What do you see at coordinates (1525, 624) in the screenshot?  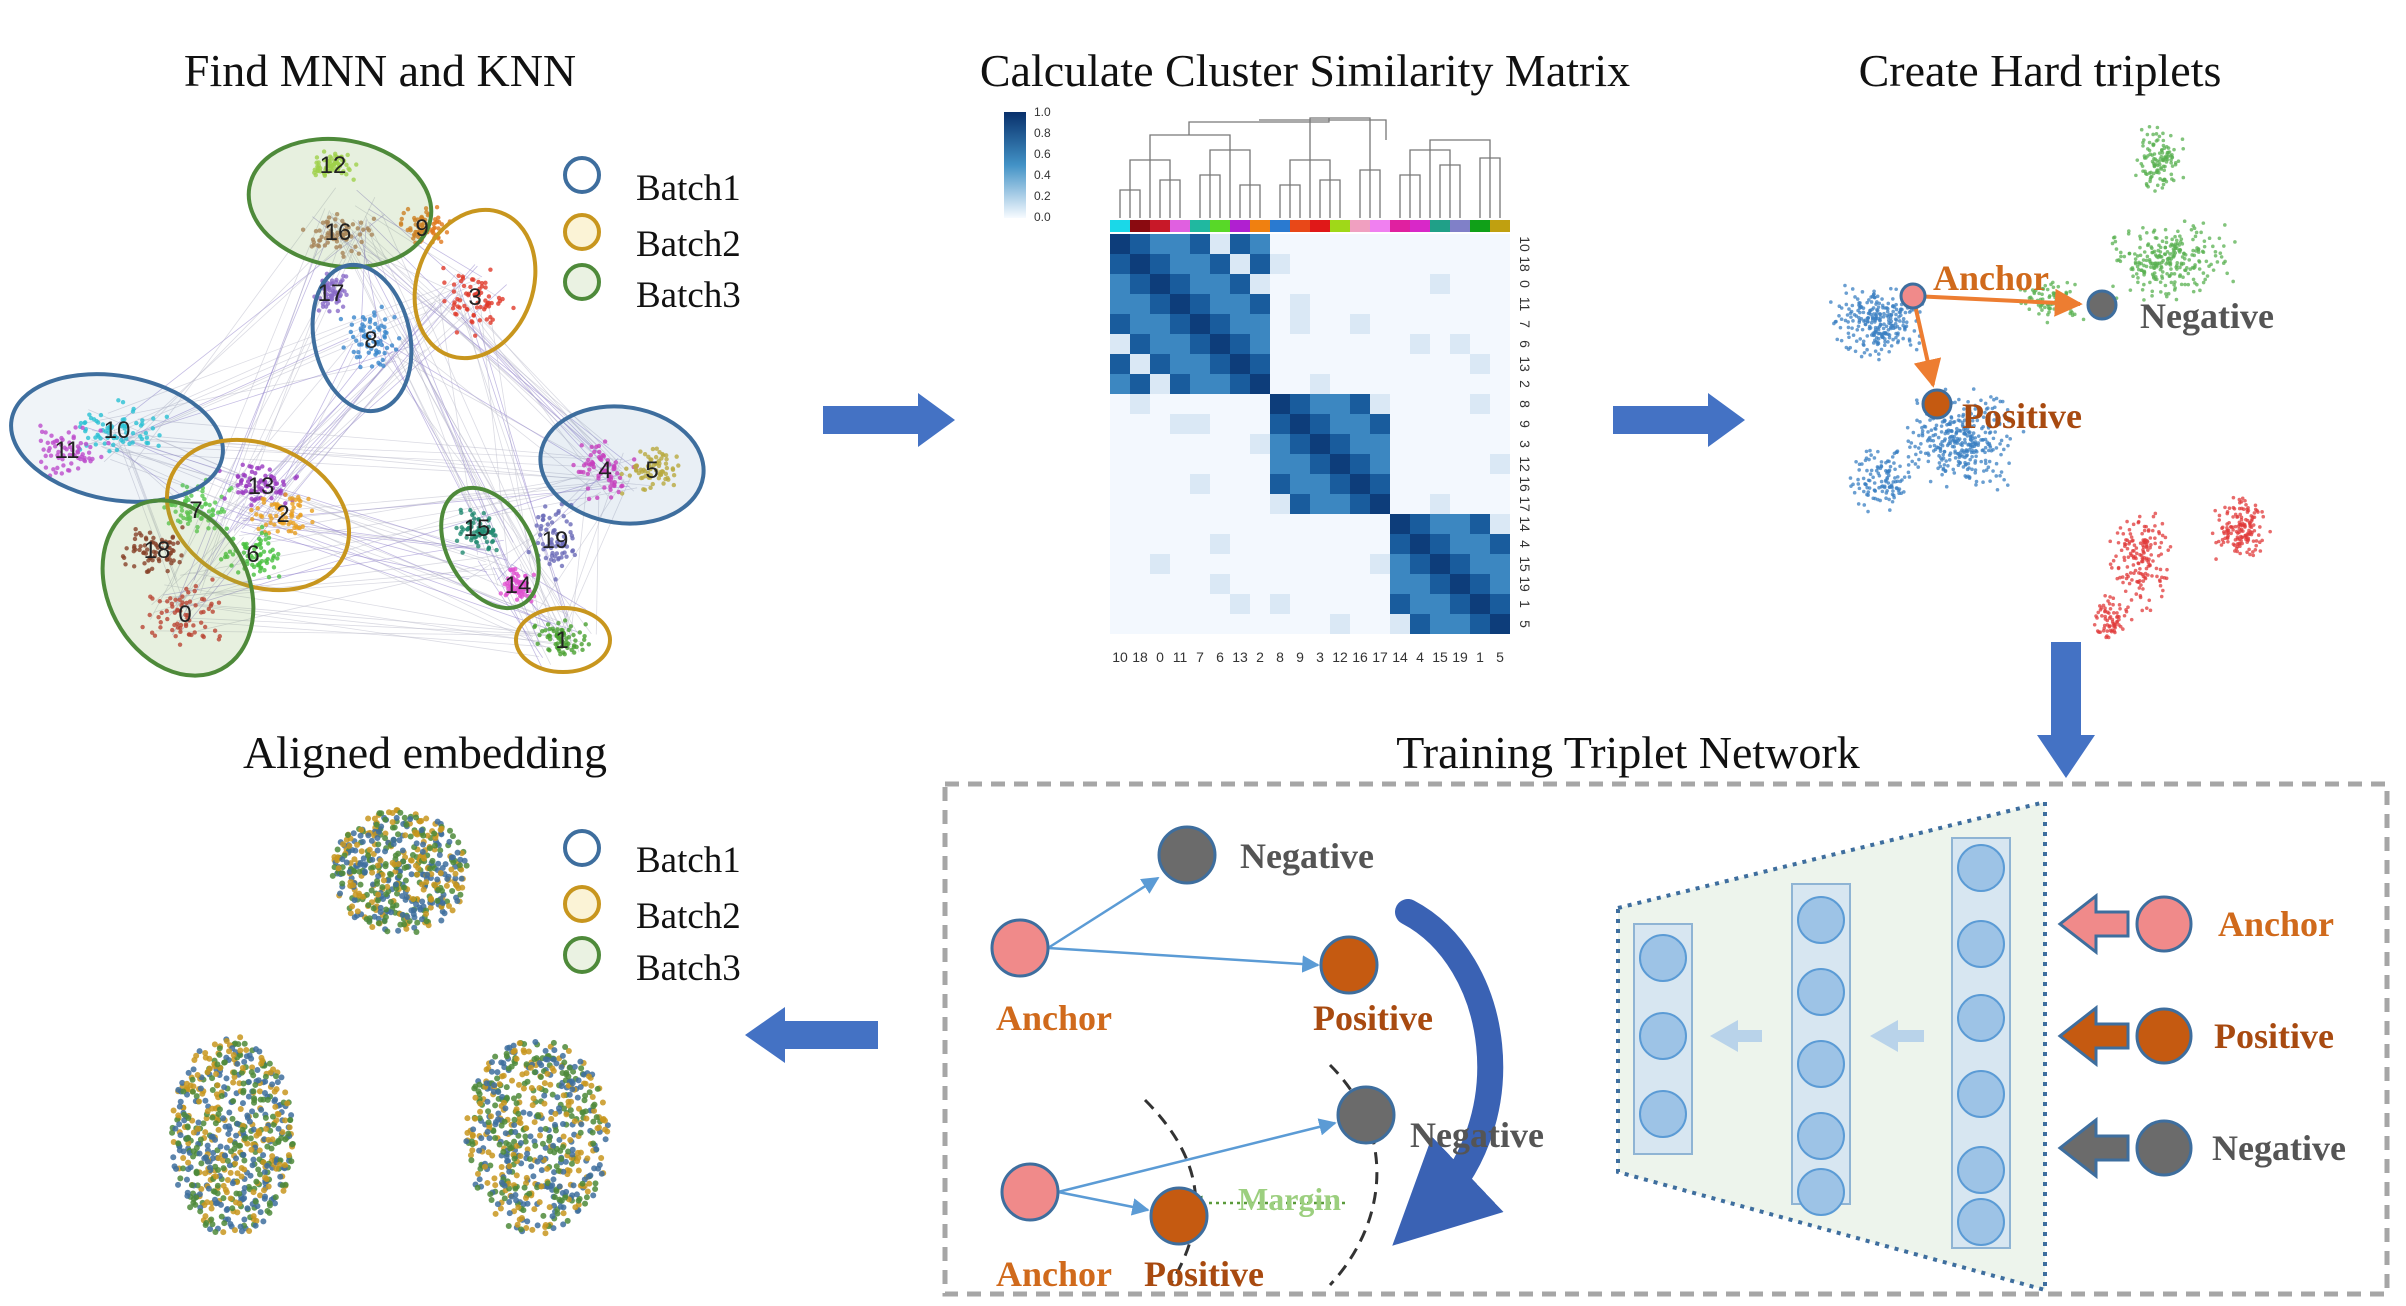 I see `heatmap-y-label: 5` at bounding box center [1525, 624].